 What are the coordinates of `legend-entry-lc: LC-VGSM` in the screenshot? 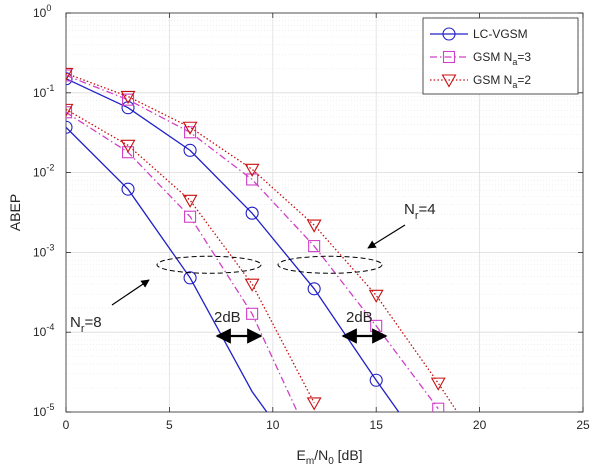 It's located at (479, 34).